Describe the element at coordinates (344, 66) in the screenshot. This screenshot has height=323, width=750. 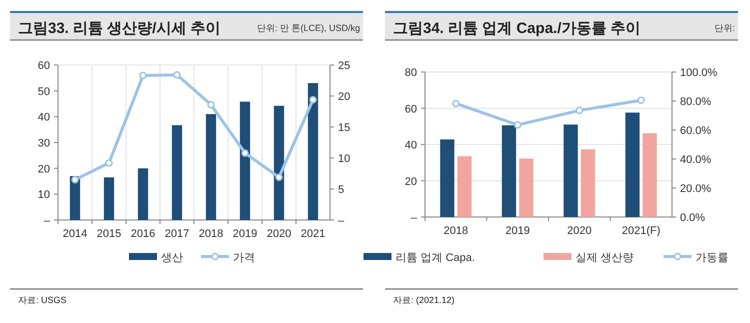
I see `y2-tick-label: 25` at that location.